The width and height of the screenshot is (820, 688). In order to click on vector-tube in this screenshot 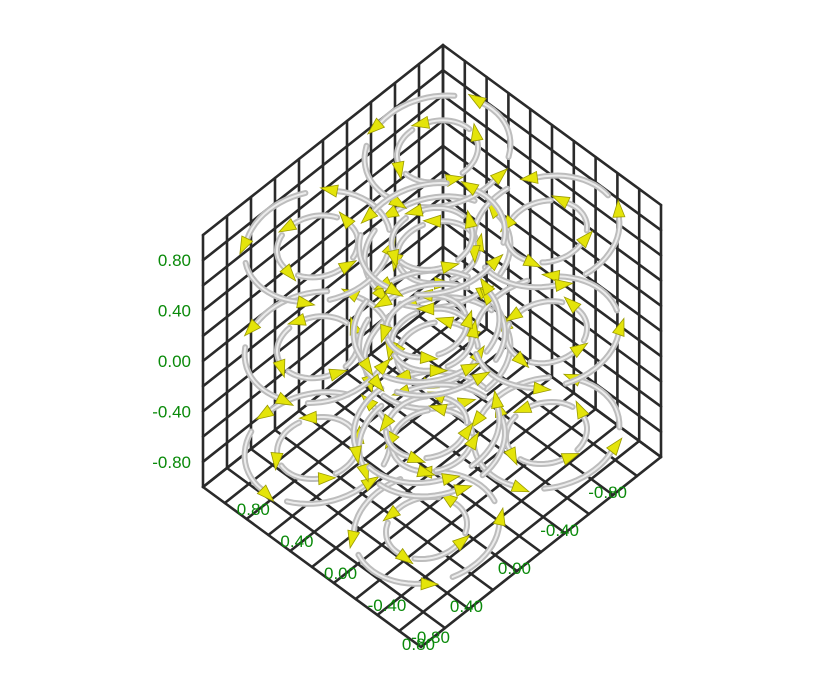, I will do `click(276, 216)`.